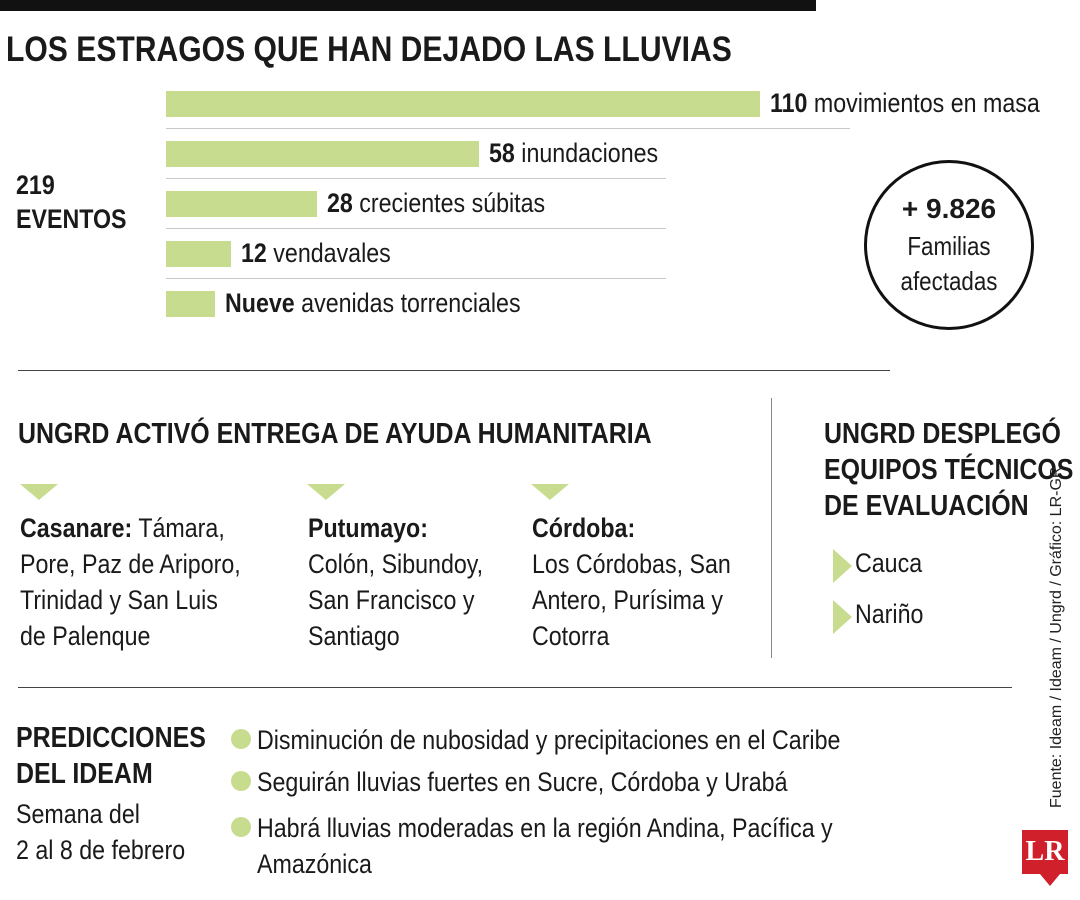  I want to click on teams-heading-line: EQUIPOS TÉCNICOS, so click(949, 470).